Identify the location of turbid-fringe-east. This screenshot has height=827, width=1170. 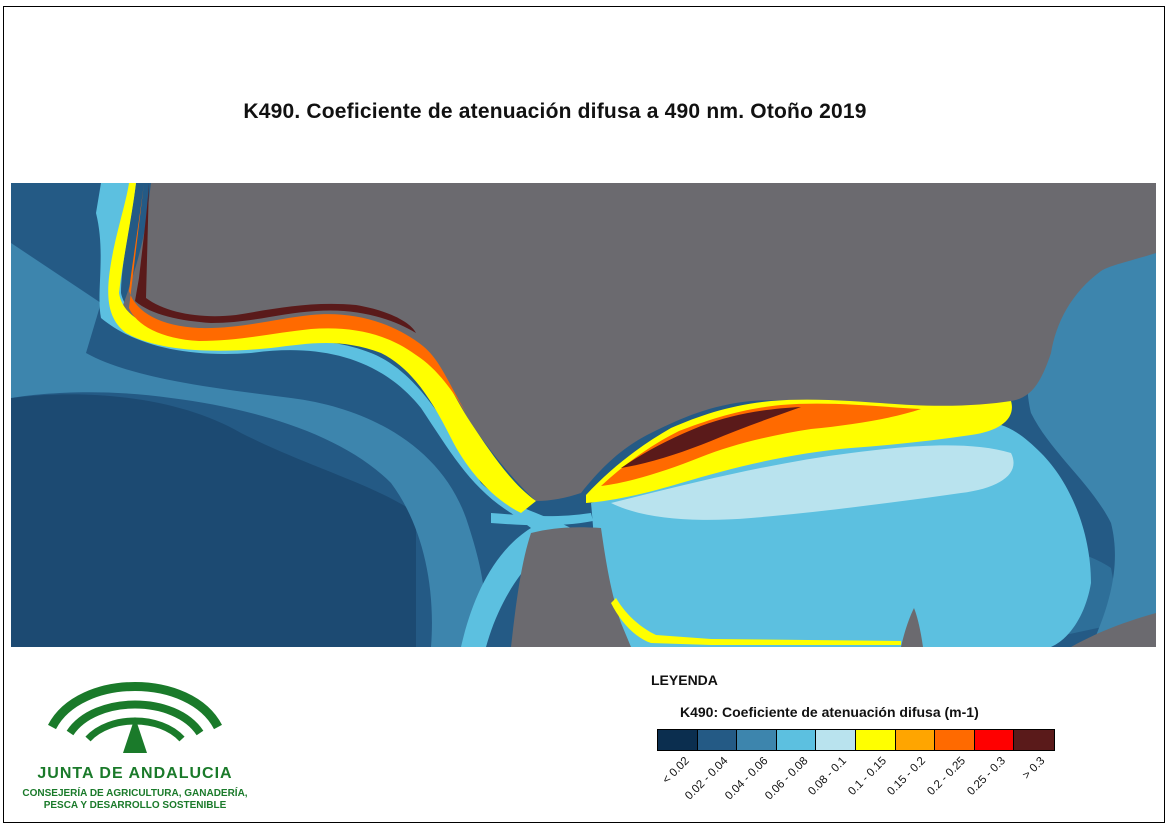
(799, 451).